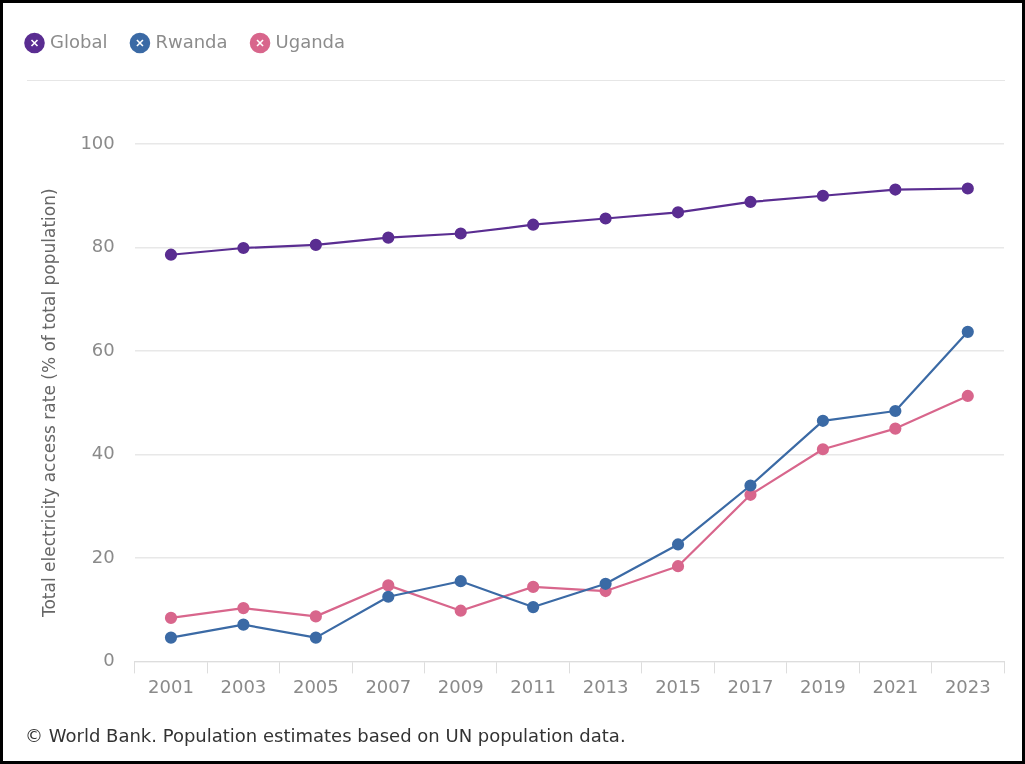 This screenshot has height=764, width=1025. I want to click on y-tick-label: 80, so click(103, 246).